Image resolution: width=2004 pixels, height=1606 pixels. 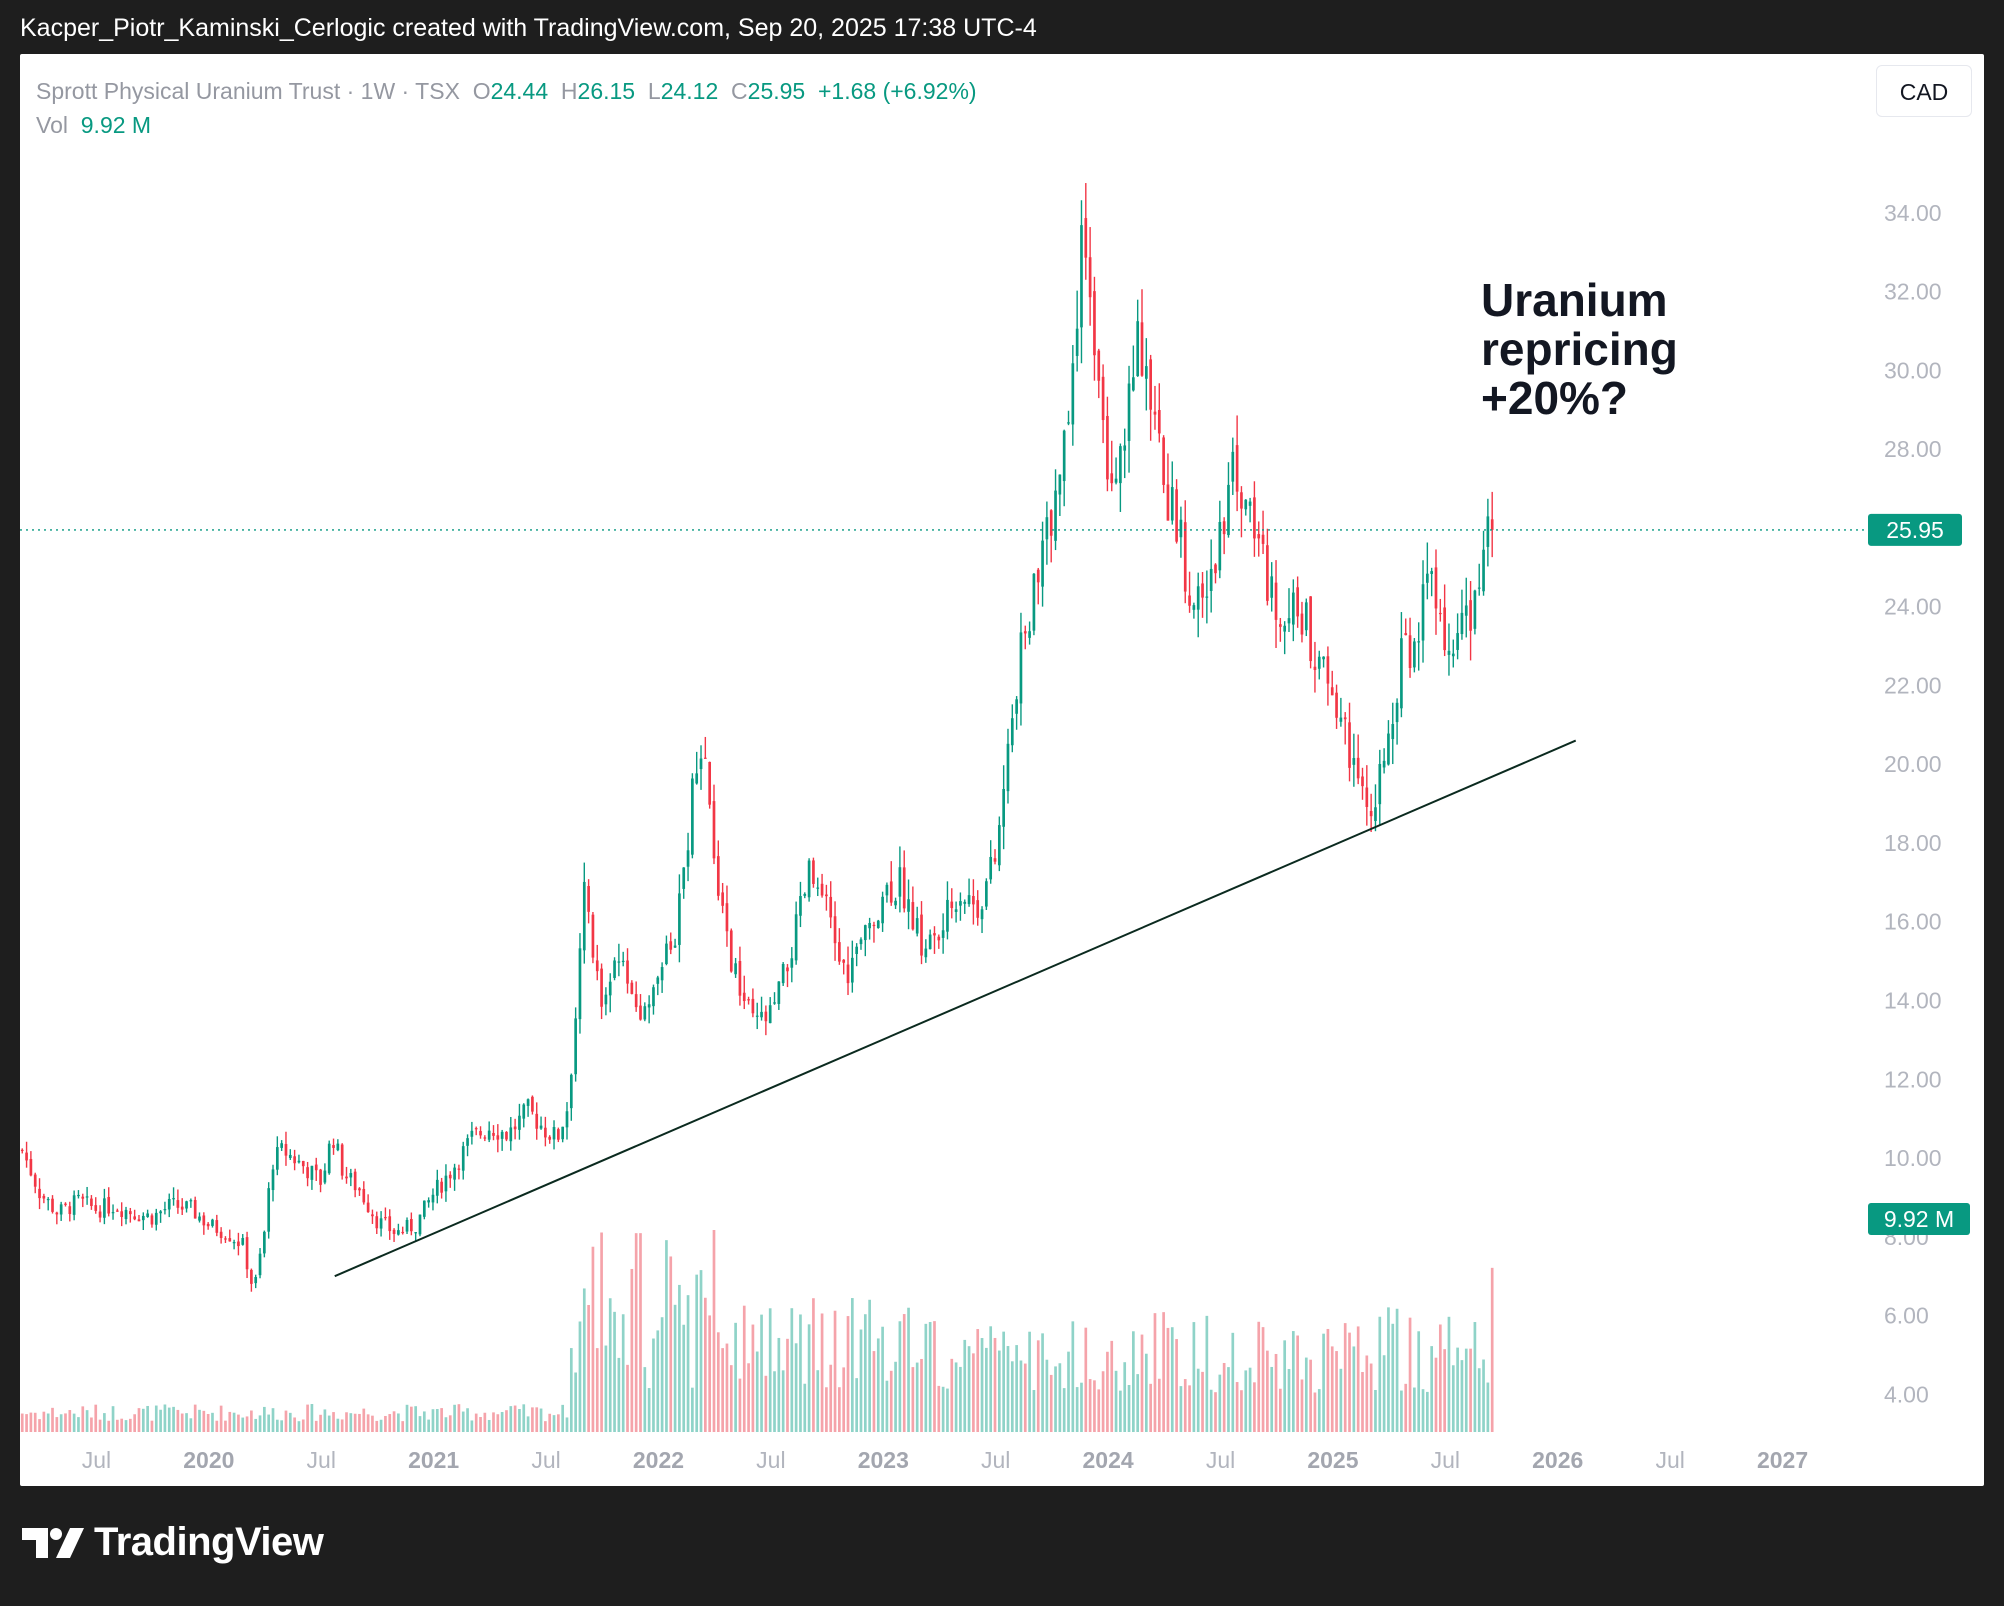 I want to click on price-tick-label: 24.00, so click(x=1913, y=607).